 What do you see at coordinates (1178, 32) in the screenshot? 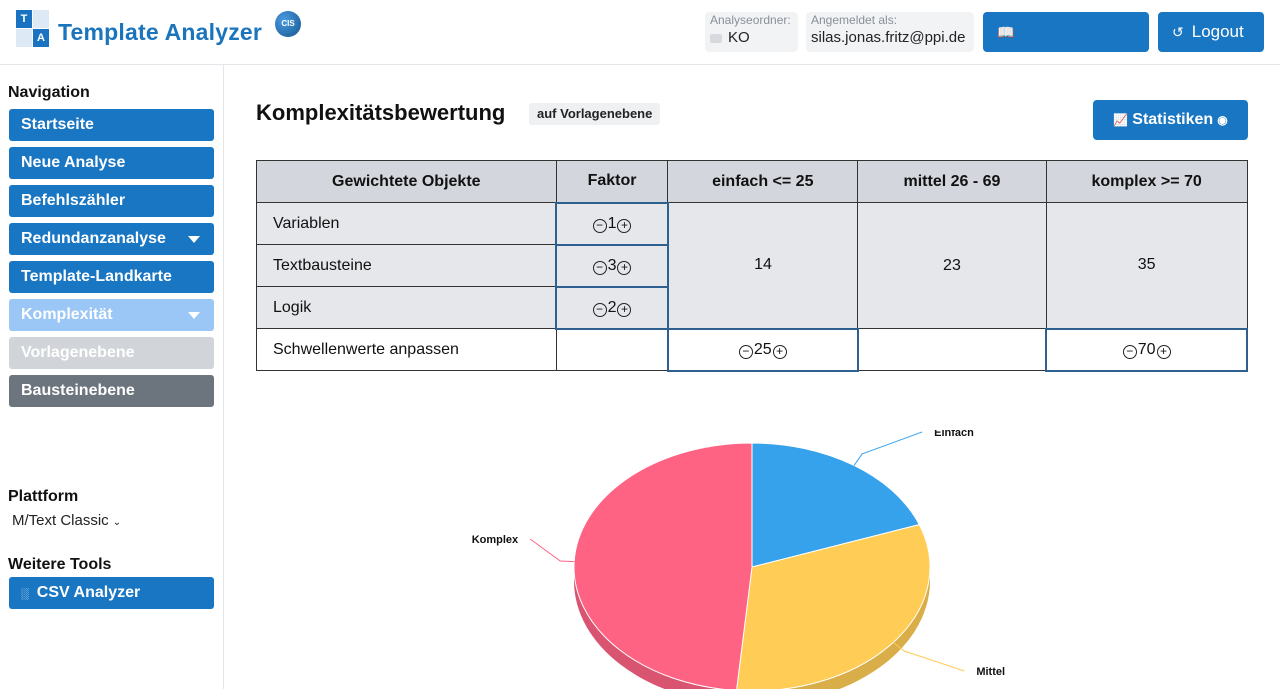
I see `logout-icon: ↺` at bounding box center [1178, 32].